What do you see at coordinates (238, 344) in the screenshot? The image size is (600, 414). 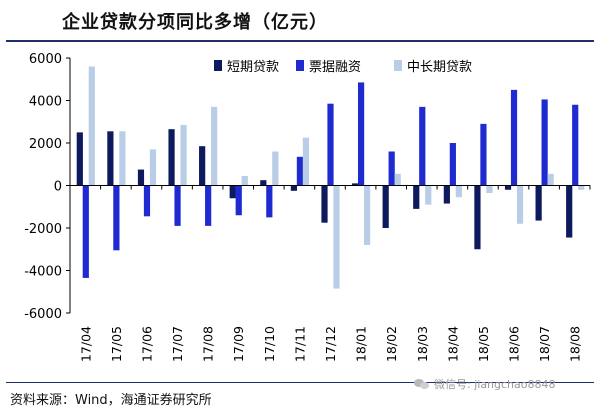 I see `x-tick-label: 17/09` at bounding box center [238, 344].